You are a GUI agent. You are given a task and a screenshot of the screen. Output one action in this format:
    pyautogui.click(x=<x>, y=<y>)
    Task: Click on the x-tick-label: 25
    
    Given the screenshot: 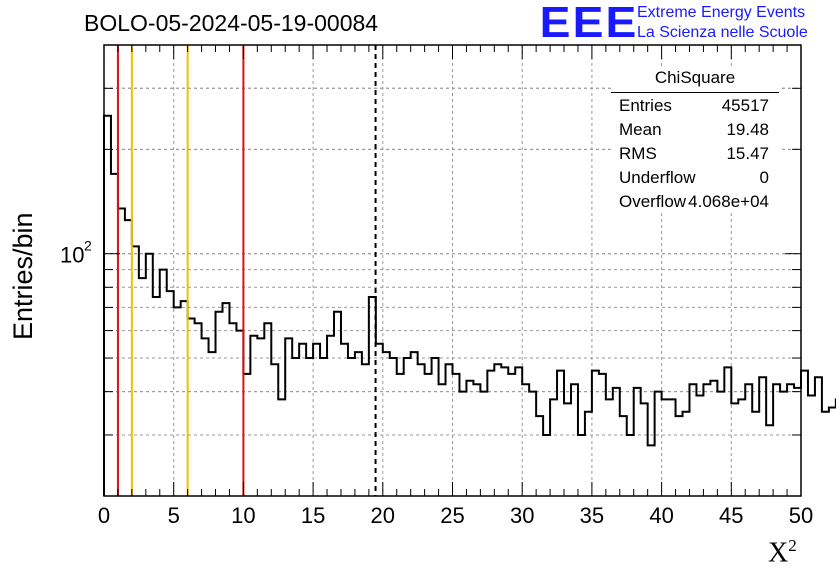 What is the action you would take?
    pyautogui.click(x=452, y=515)
    